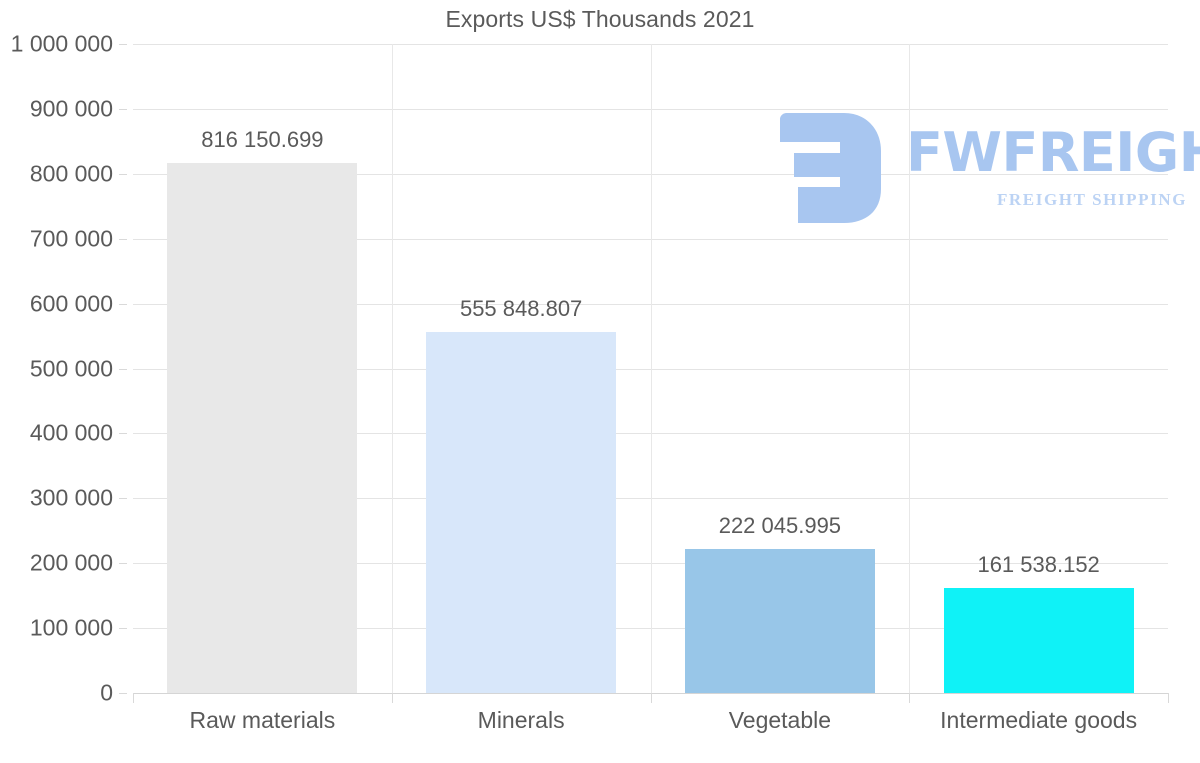 This screenshot has height=763, width=1200. What do you see at coordinates (600, 19) in the screenshot?
I see `chart-title: Exports US$ Thousands 2021` at bounding box center [600, 19].